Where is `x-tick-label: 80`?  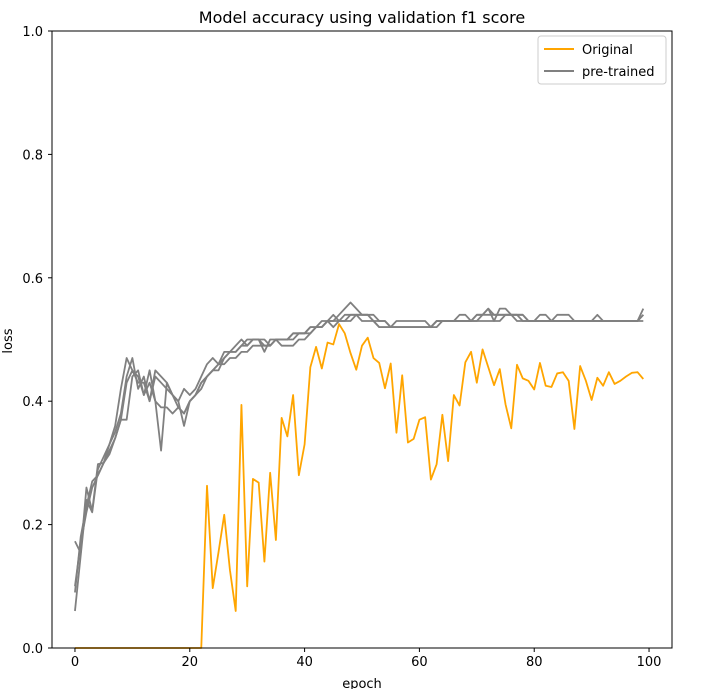 x-tick-label: 80 is located at coordinates (534, 662).